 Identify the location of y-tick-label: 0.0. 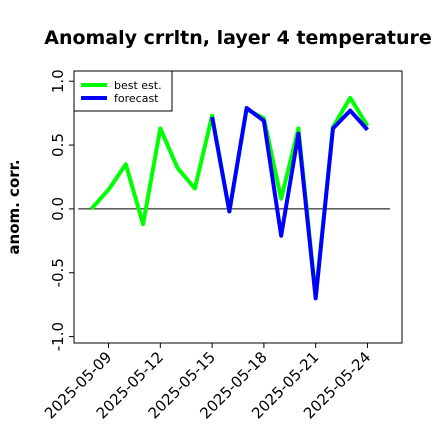
(58, 209).